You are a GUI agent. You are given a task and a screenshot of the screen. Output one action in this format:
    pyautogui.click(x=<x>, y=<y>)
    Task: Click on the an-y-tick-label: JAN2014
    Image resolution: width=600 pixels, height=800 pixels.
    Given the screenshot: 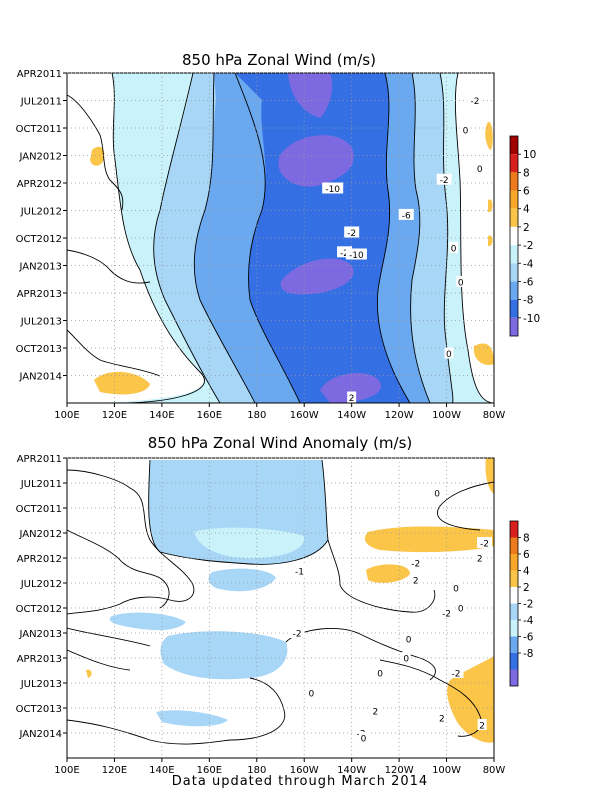 What is the action you would take?
    pyautogui.click(x=40, y=734)
    